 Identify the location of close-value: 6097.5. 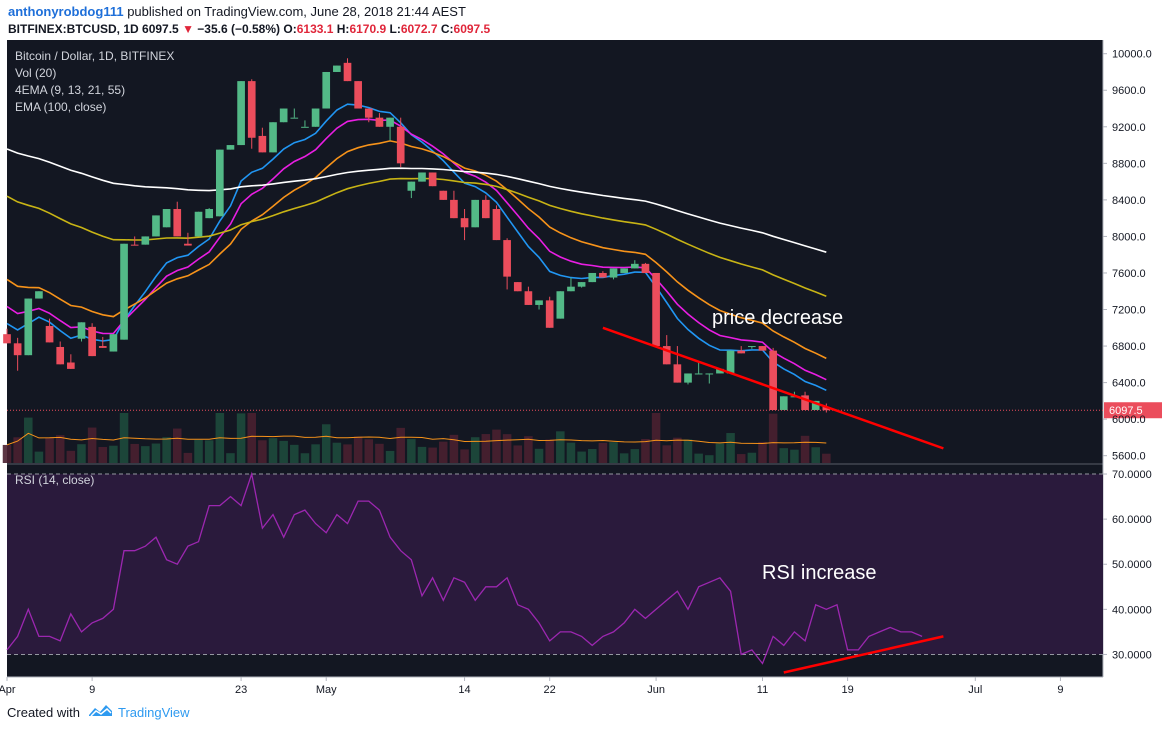
(472, 29).